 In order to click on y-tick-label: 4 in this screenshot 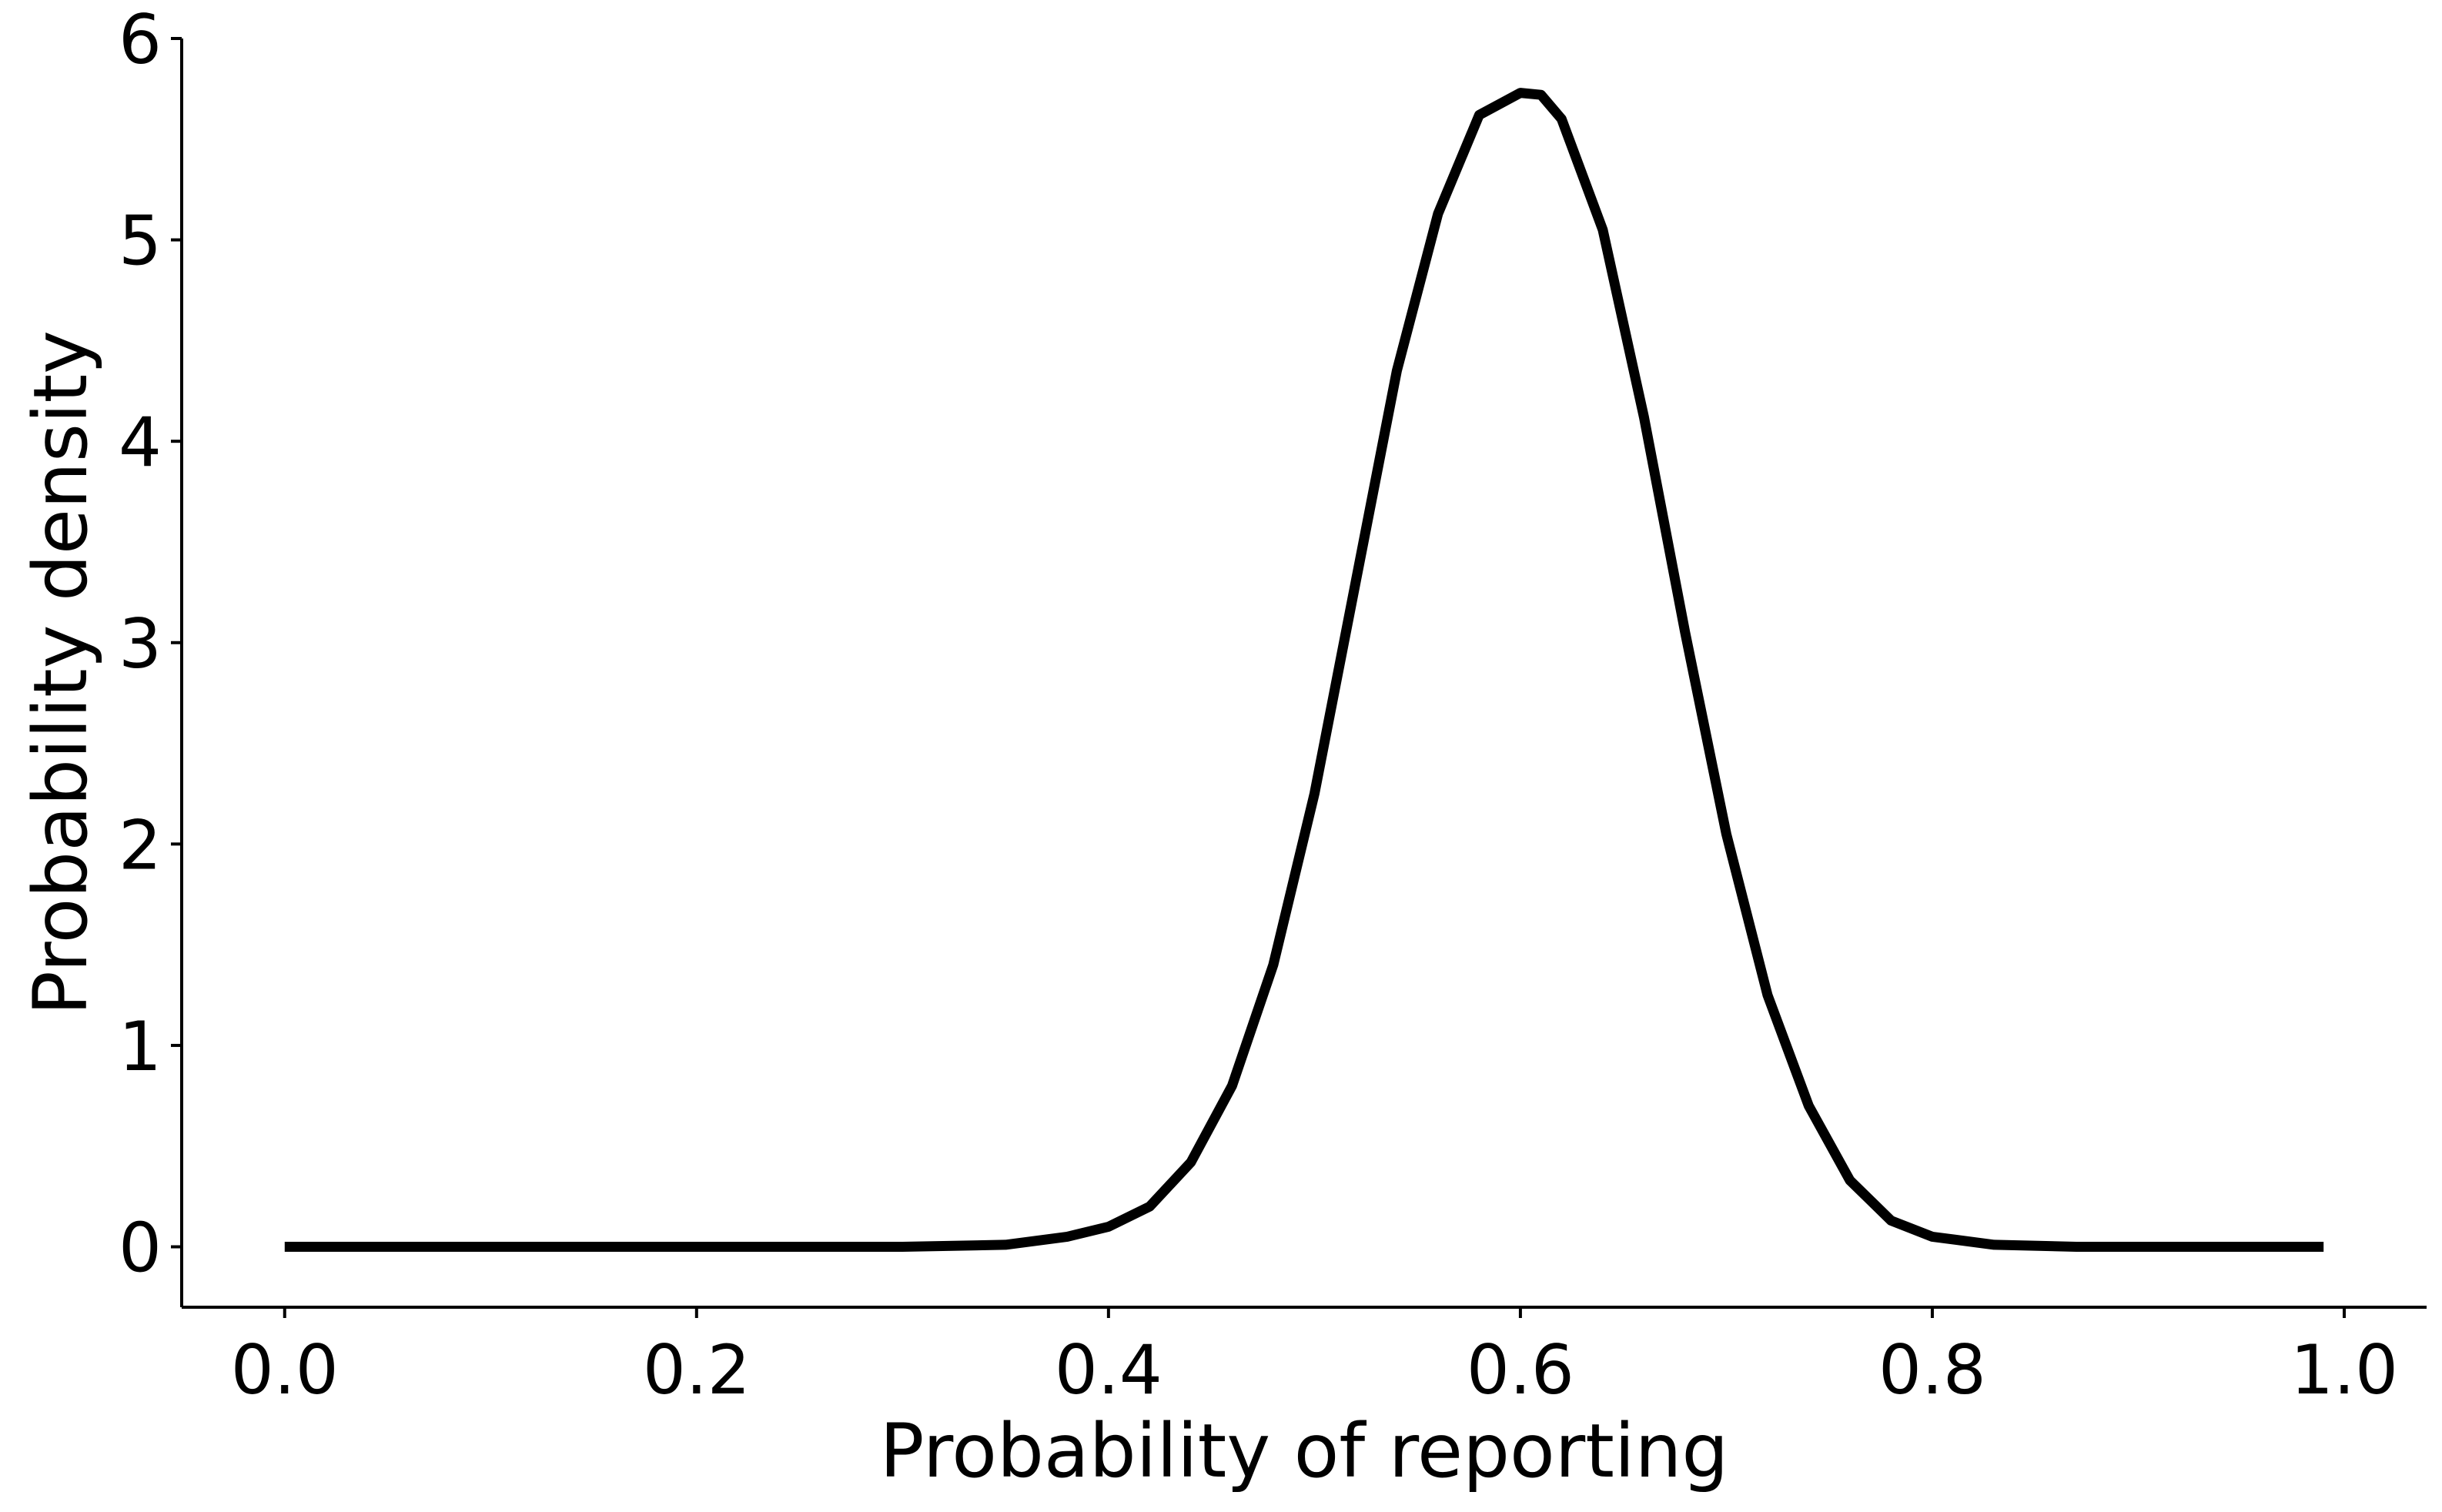, I will do `click(140, 442)`.